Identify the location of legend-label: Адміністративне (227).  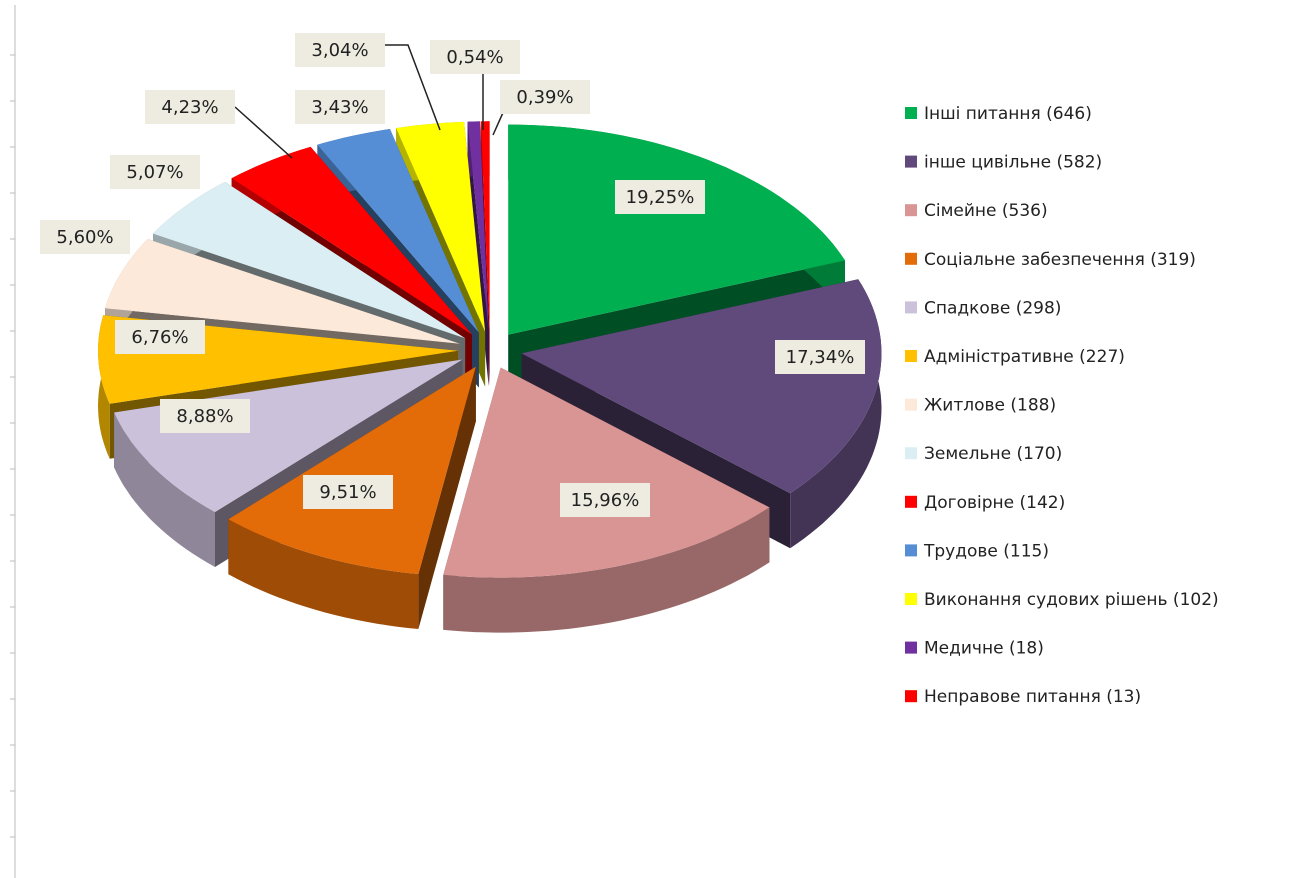
(1024, 357).